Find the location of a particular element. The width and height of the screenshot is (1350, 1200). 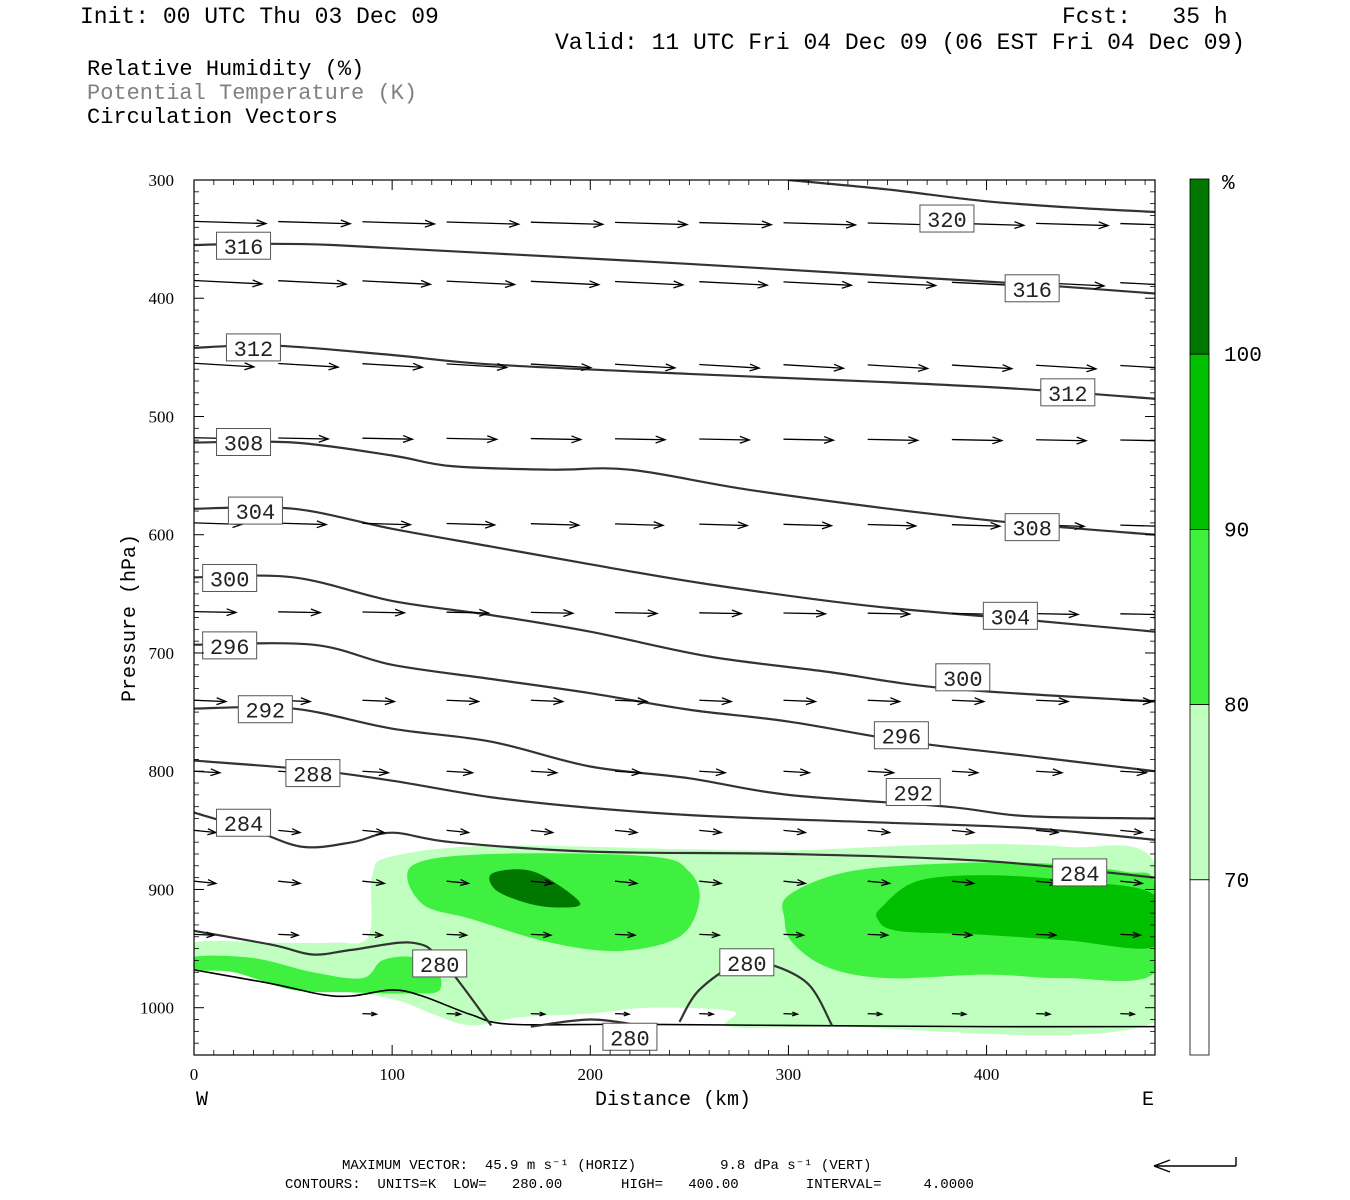

contour-label-284: 284 is located at coordinates (1080, 873).